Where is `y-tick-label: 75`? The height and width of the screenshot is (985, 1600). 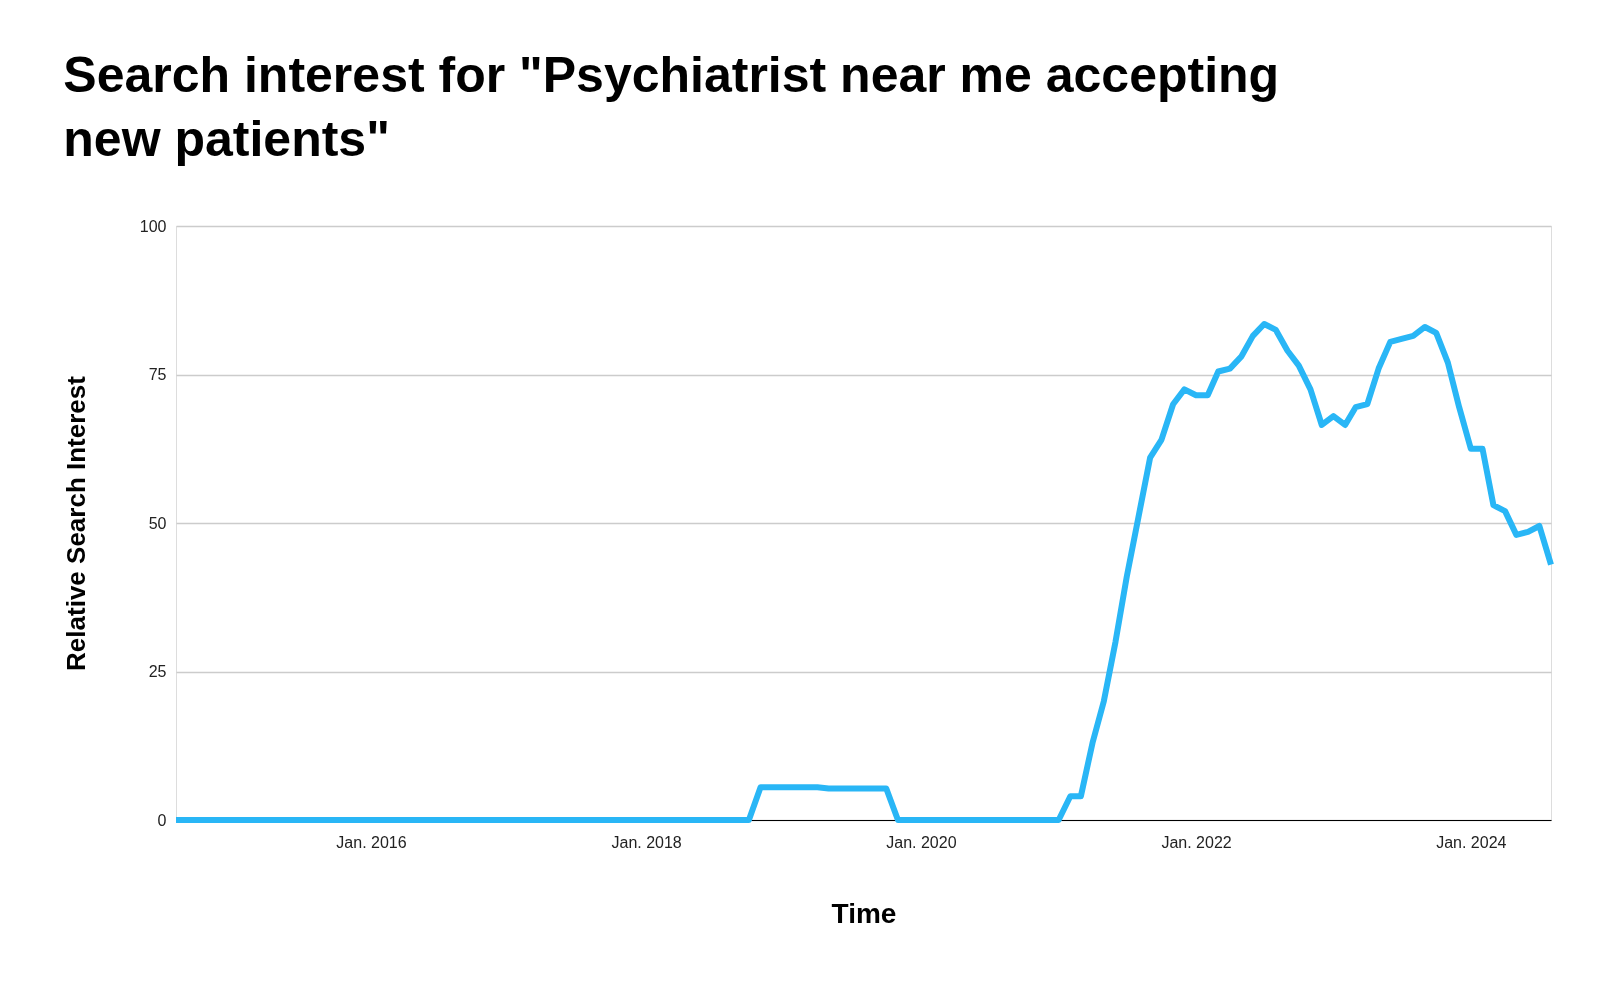 y-tick-label: 75 is located at coordinates (157, 374).